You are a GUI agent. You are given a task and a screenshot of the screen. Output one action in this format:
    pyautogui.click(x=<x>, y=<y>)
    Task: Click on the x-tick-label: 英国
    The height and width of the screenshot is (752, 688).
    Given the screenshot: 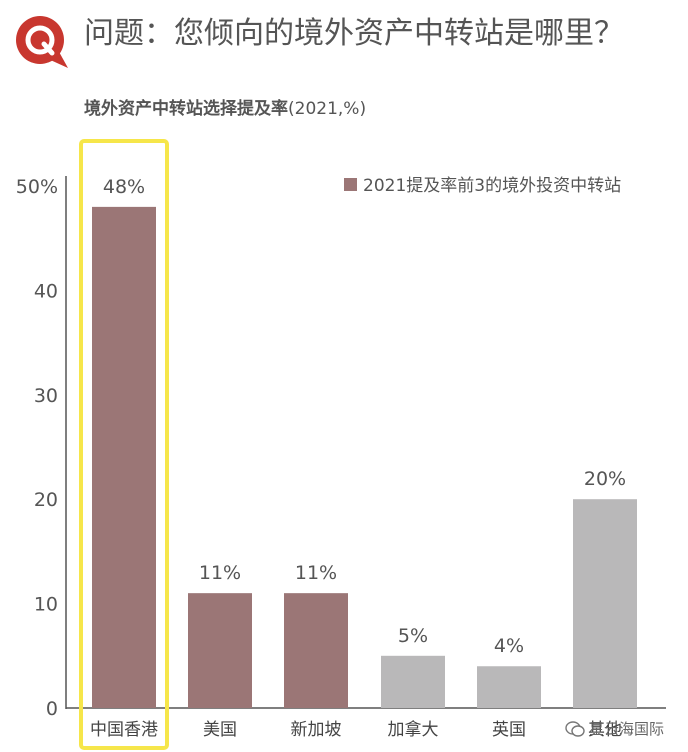 What is the action you would take?
    pyautogui.click(x=509, y=730)
    